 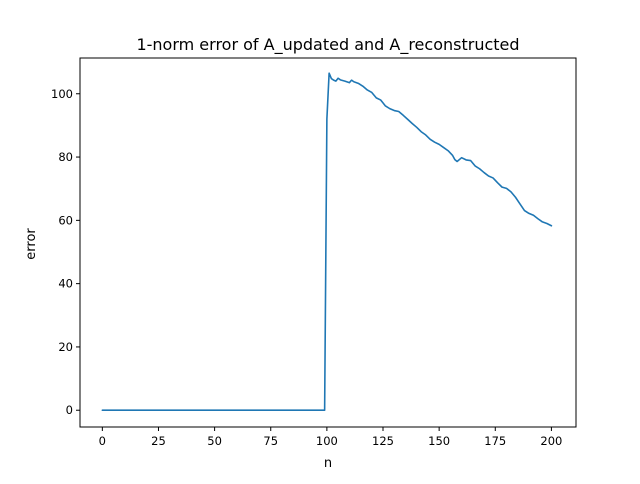 I want to click on x-tick-label: 125, so click(x=383, y=441).